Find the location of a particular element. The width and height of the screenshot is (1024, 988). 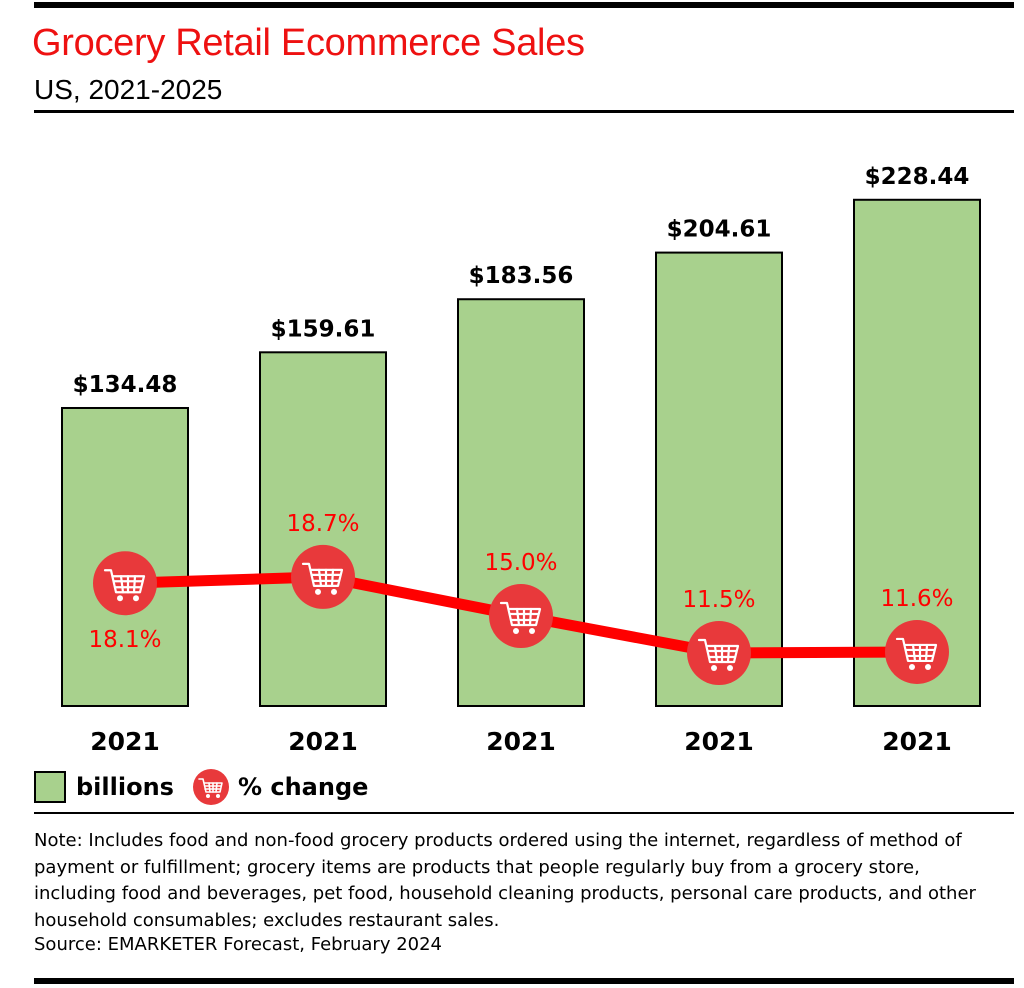

legend-line-label: % change is located at coordinates (303, 787).